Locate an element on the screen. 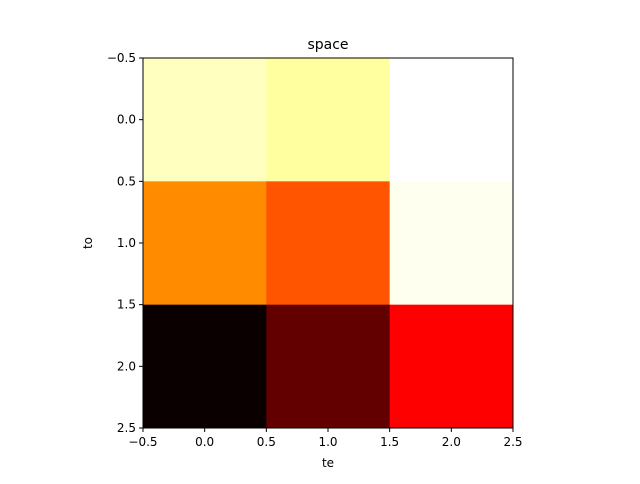 This screenshot has height=484, width=640. heatmap-cell-r1-c2 is located at coordinates (451, 243).